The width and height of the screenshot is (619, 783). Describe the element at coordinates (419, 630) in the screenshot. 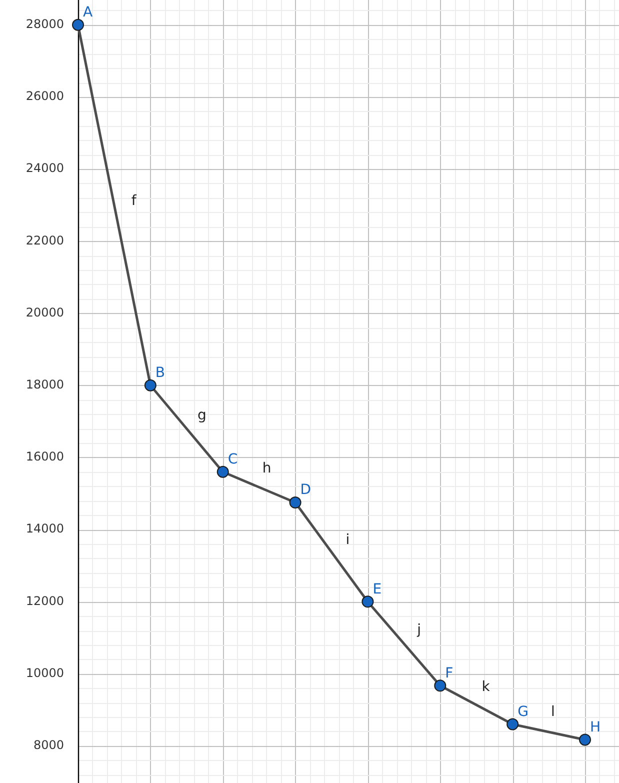

I see `annotation: j` at that location.